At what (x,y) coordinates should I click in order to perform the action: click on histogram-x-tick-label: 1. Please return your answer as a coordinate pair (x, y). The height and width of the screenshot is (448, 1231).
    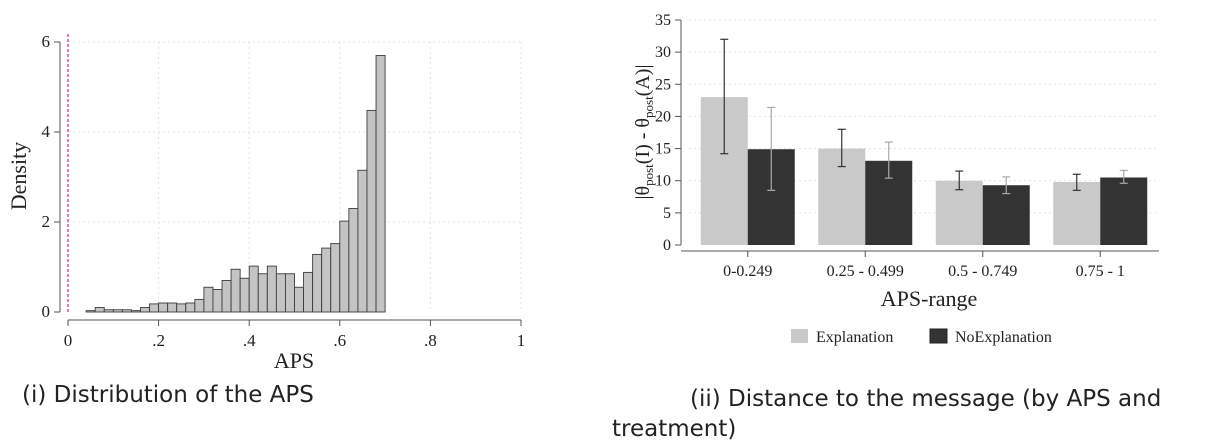
    Looking at the image, I should click on (521, 340).